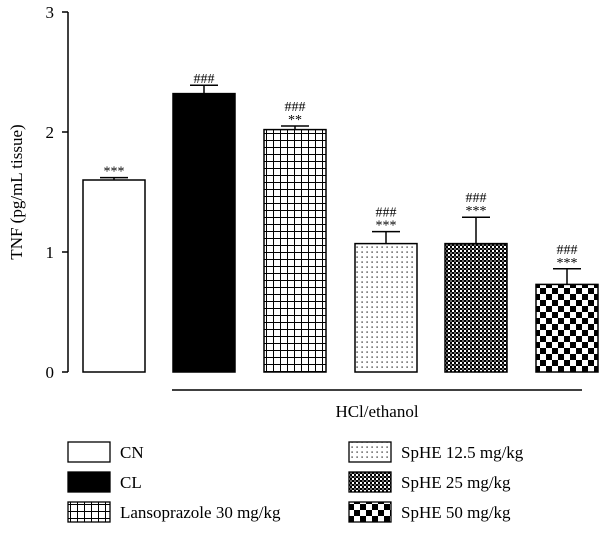  Describe the element at coordinates (50, 12) in the screenshot. I see `y-tick-label-3: 3` at that location.